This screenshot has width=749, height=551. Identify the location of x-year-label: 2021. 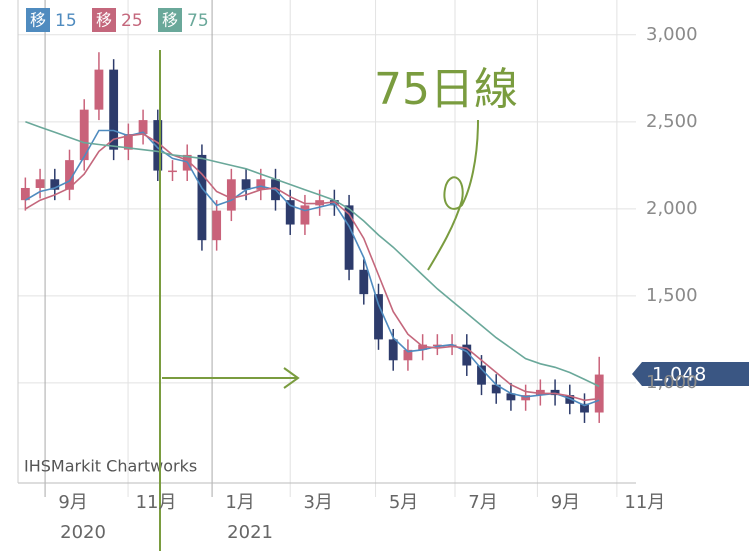
(250, 532).